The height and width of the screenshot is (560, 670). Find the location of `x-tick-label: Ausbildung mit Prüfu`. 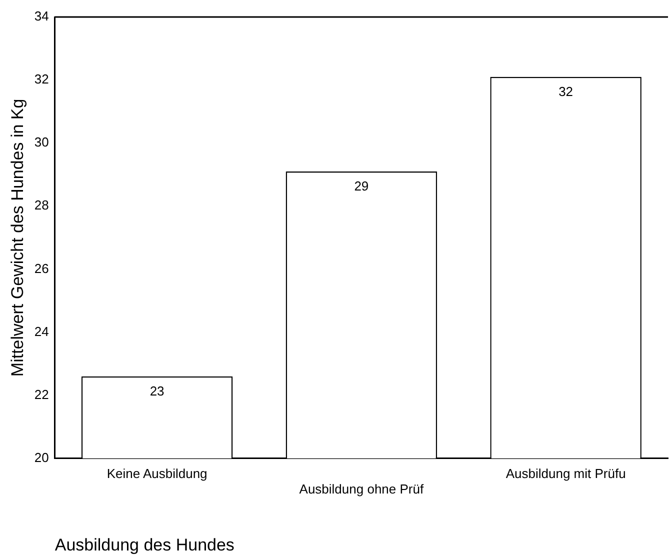

x-tick-label: Ausbildung mit Prüfu is located at coordinates (566, 473).